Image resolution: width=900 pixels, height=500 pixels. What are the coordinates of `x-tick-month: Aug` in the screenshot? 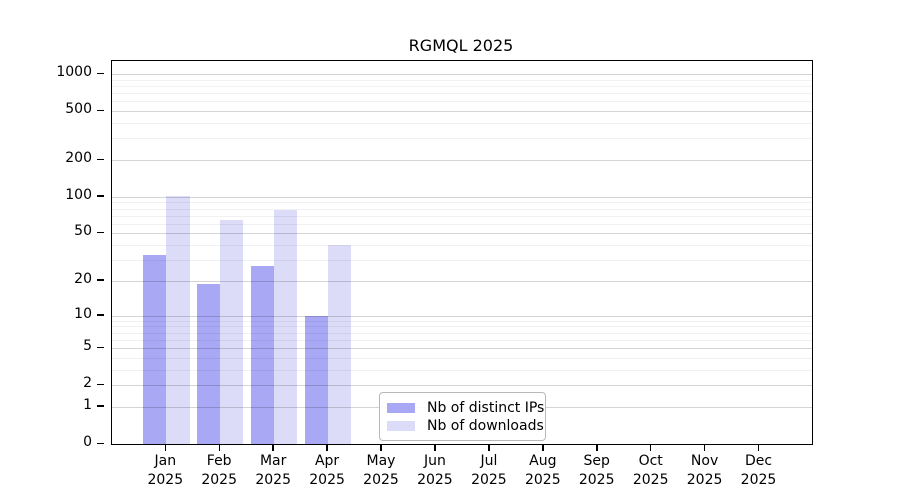 It's located at (543, 461).